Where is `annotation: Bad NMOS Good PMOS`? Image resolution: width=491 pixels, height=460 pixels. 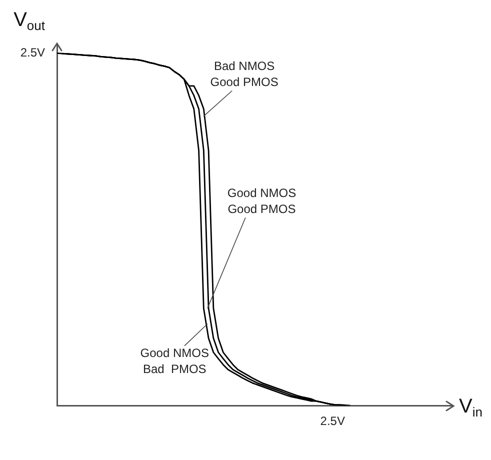 annotation: Bad NMOS Good PMOS is located at coordinates (244, 74).